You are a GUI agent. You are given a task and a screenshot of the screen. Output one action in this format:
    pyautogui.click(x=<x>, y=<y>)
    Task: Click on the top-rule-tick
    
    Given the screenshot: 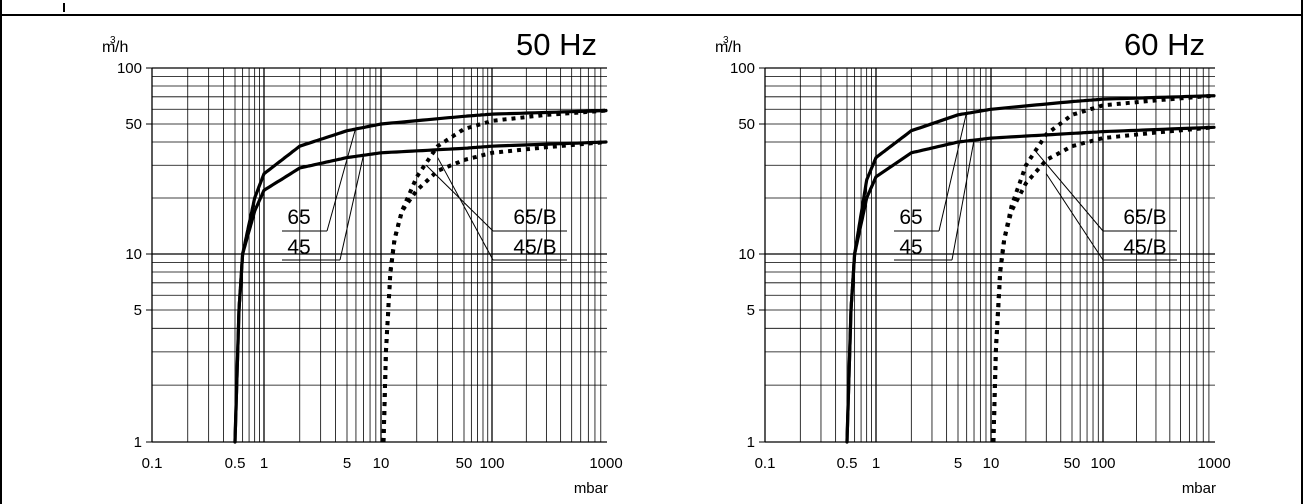 What is the action you would take?
    pyautogui.click(x=64, y=7)
    